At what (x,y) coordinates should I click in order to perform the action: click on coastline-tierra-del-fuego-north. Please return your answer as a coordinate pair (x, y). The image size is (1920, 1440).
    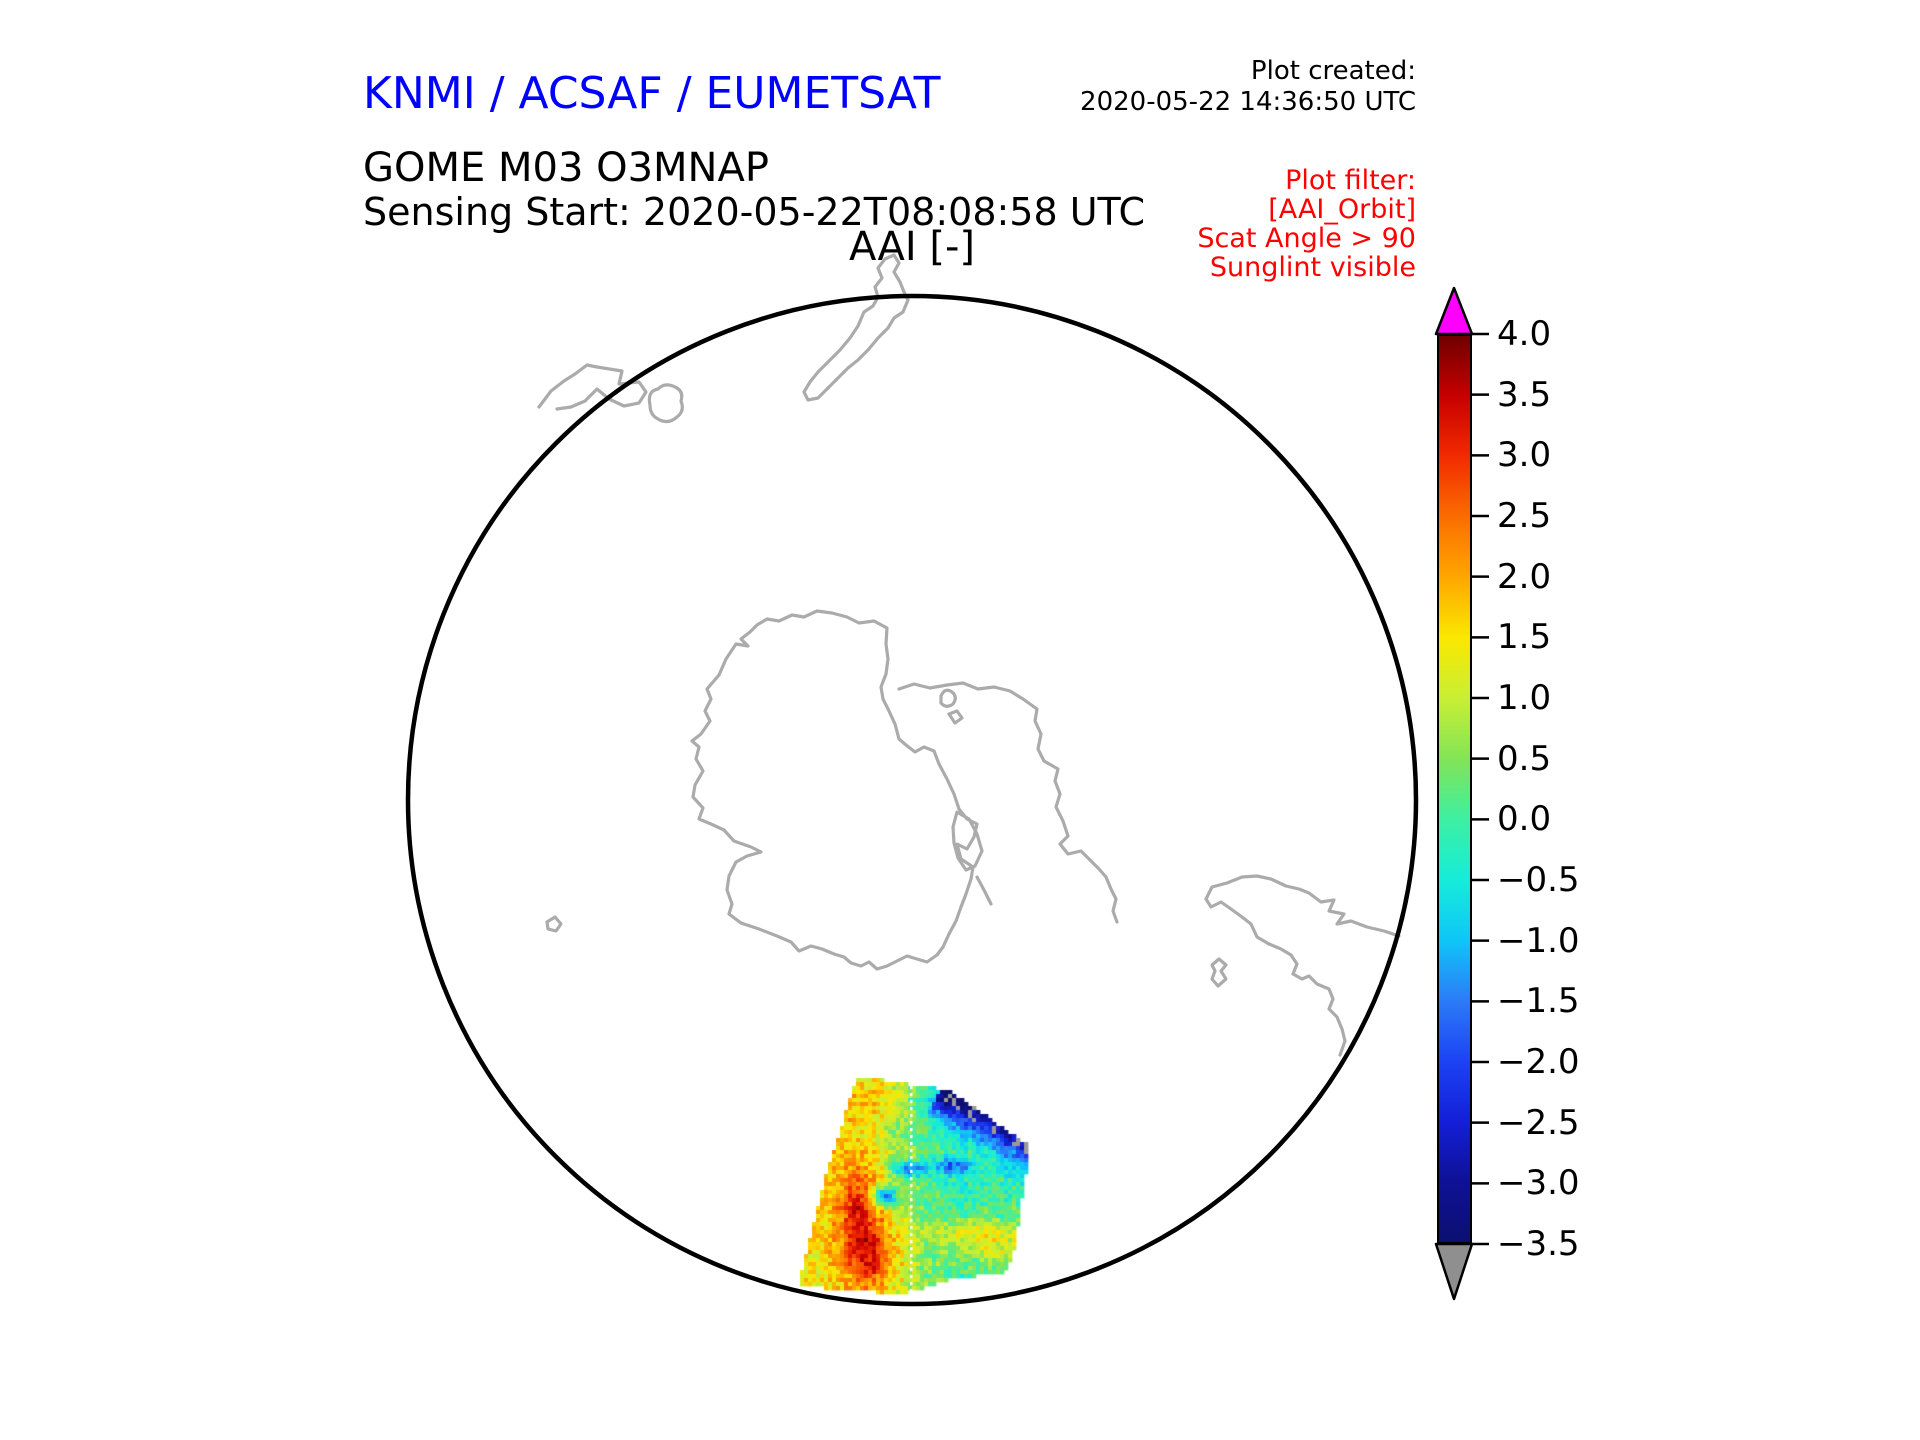
    Looking at the image, I should click on (1302, 906).